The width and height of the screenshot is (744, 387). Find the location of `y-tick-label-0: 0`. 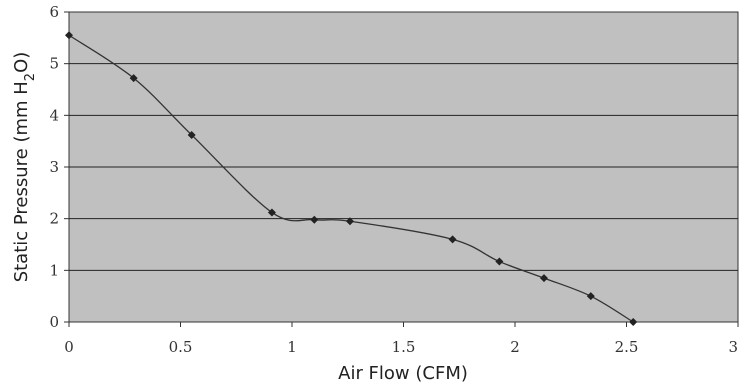

y-tick-label-0: 0 is located at coordinates (54, 322).